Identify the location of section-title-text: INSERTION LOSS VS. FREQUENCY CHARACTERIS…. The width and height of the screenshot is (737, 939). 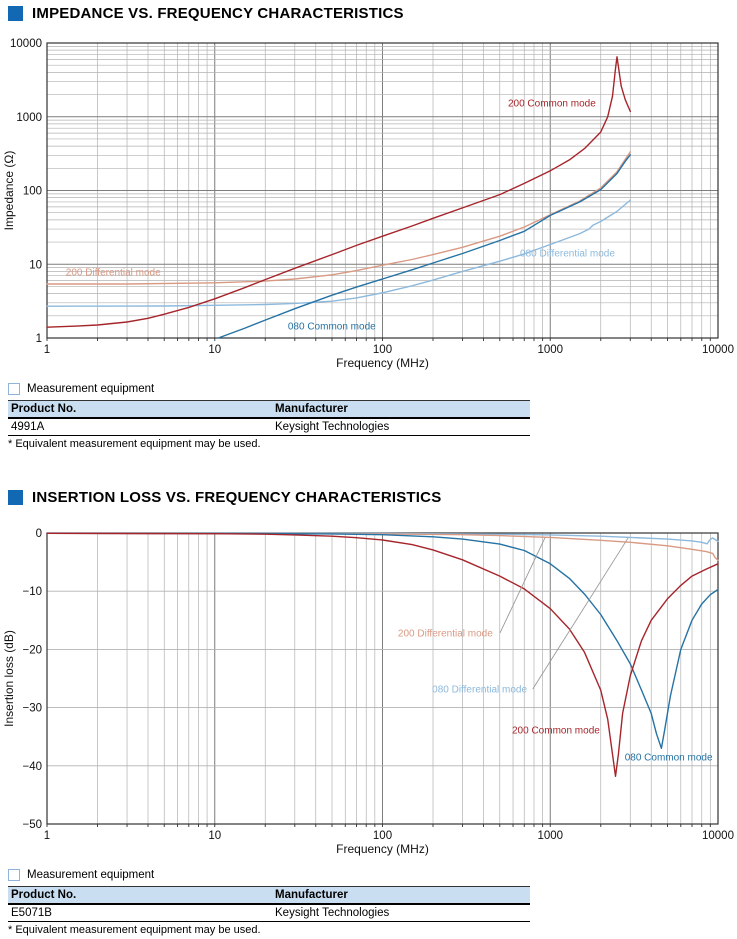
(237, 497).